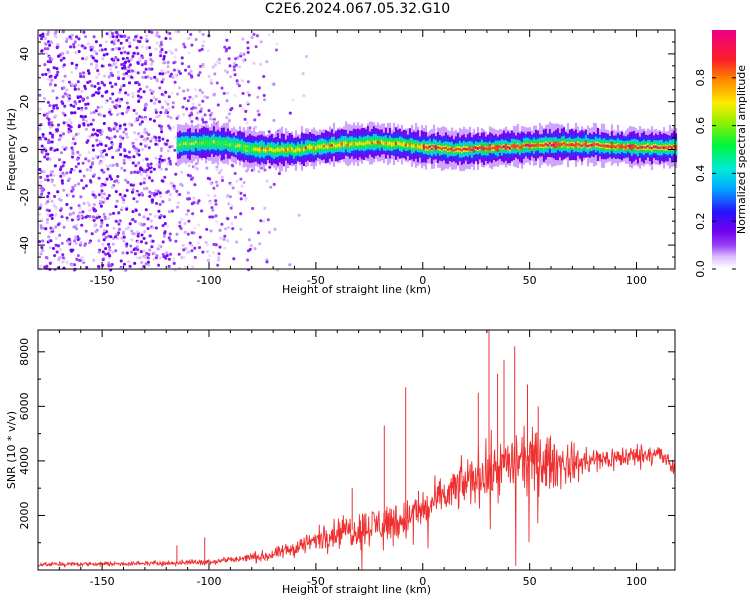 The width and height of the screenshot is (750, 600). What do you see at coordinates (636, 581) in the screenshot?
I see `snr-xtick-label: 100` at bounding box center [636, 581].